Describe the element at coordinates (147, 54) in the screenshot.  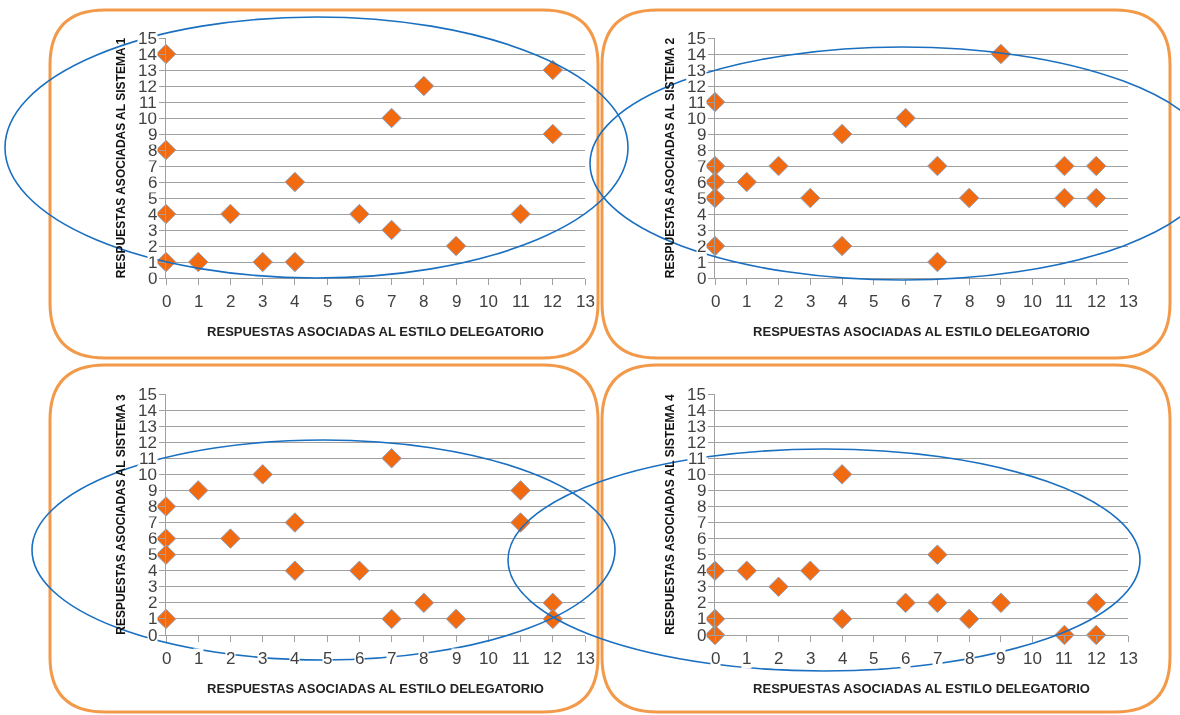
I see `y-tick-label: 14` at that location.